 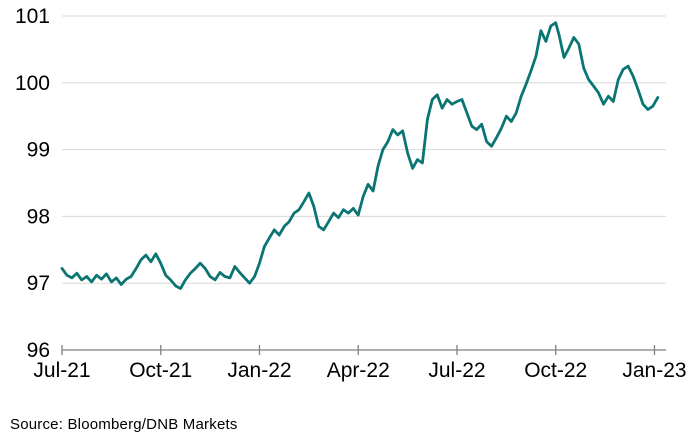 I want to click on x-axis-label-Jul-22: Jul-22, so click(x=456, y=370).